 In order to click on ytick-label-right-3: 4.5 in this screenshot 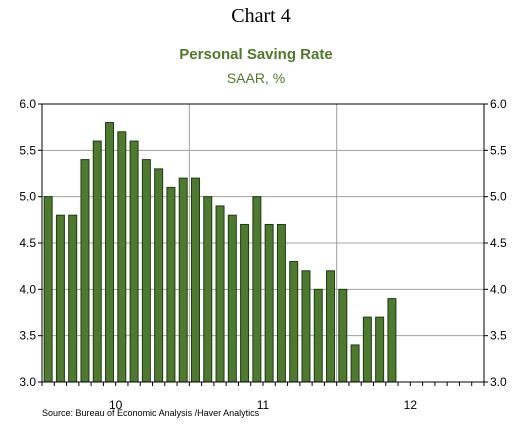, I will do `click(498, 243)`.